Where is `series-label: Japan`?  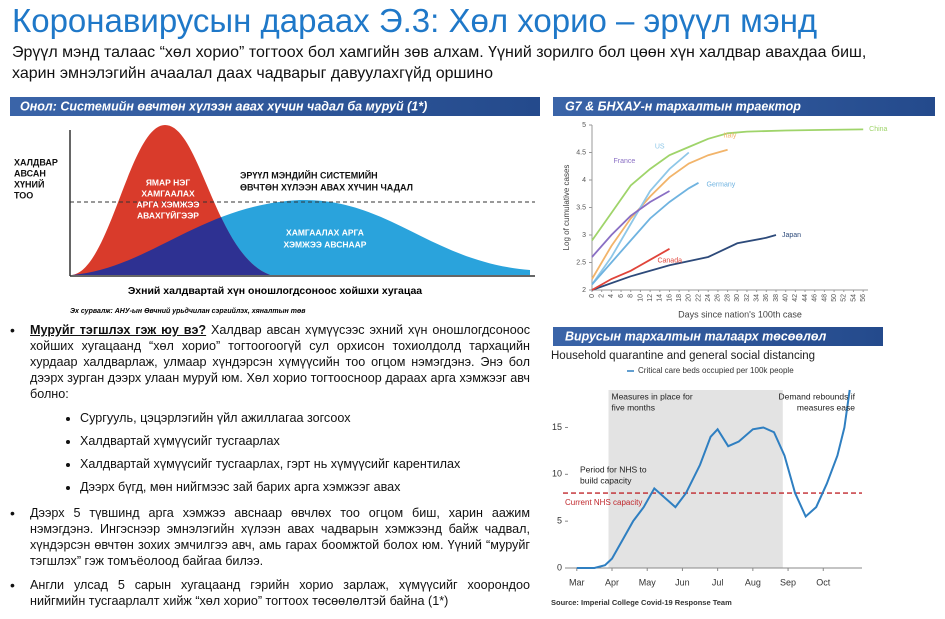 series-label: Japan is located at coordinates (791, 235).